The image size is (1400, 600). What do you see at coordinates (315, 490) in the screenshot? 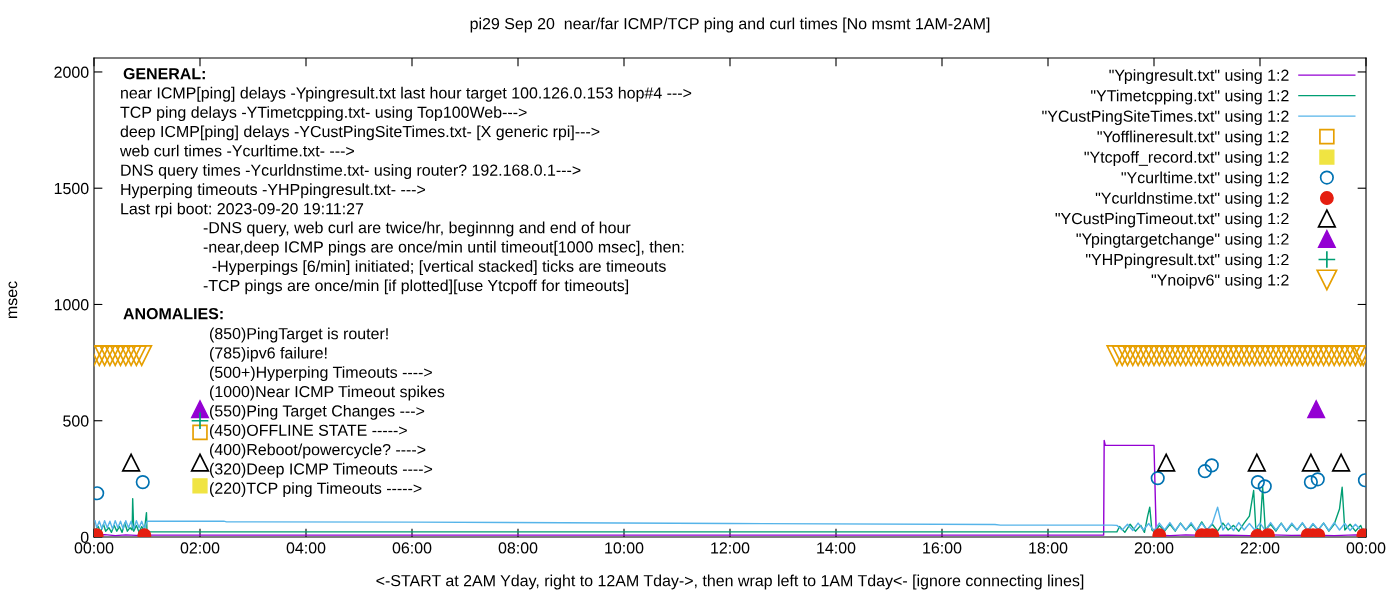
I see `annotation: (220)TCP ping Timeouts ----->` at bounding box center [315, 490].